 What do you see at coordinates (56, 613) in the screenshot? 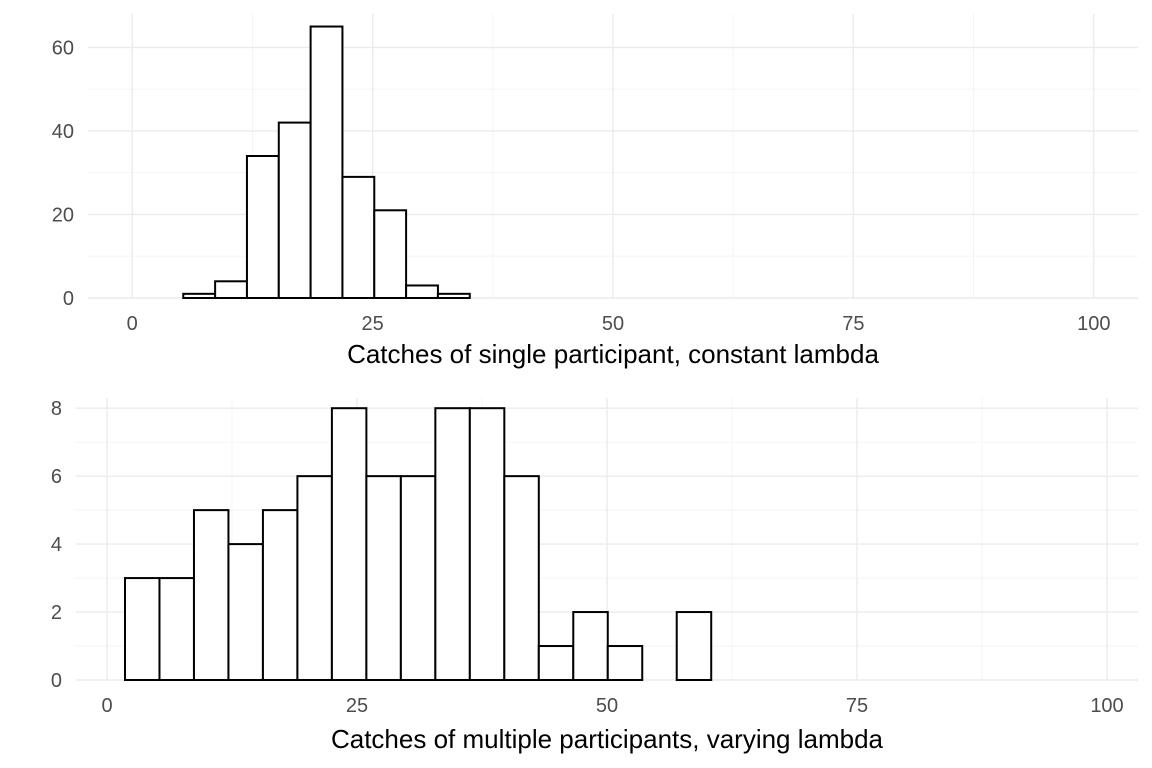
I see `y-tick-label: 2` at bounding box center [56, 613].